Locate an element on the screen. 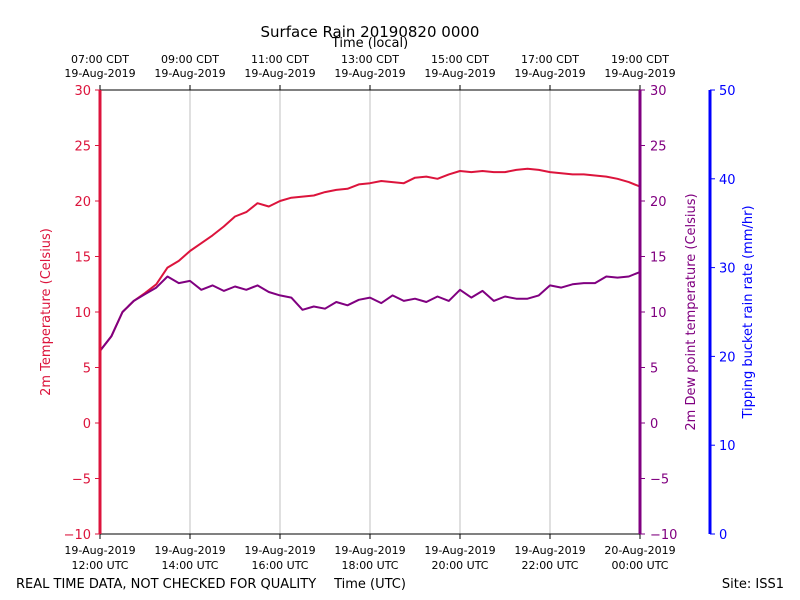 This screenshot has width=800, height=600. dewpoint-tick-label: 15 is located at coordinates (658, 258).